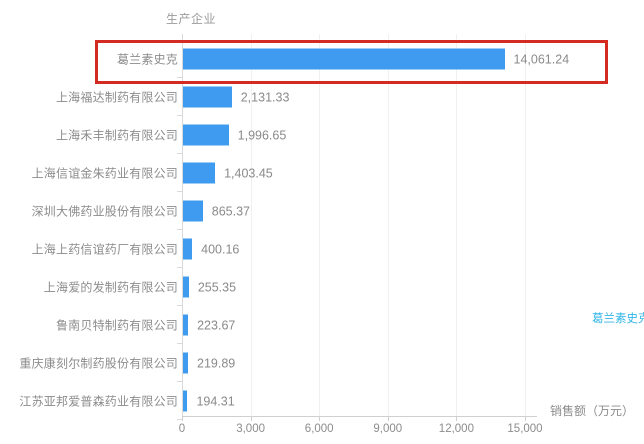 This screenshot has height=444, width=644. Describe the element at coordinates (236, 97) in the screenshot. I see `bar-container: 2,131.33` at that location.